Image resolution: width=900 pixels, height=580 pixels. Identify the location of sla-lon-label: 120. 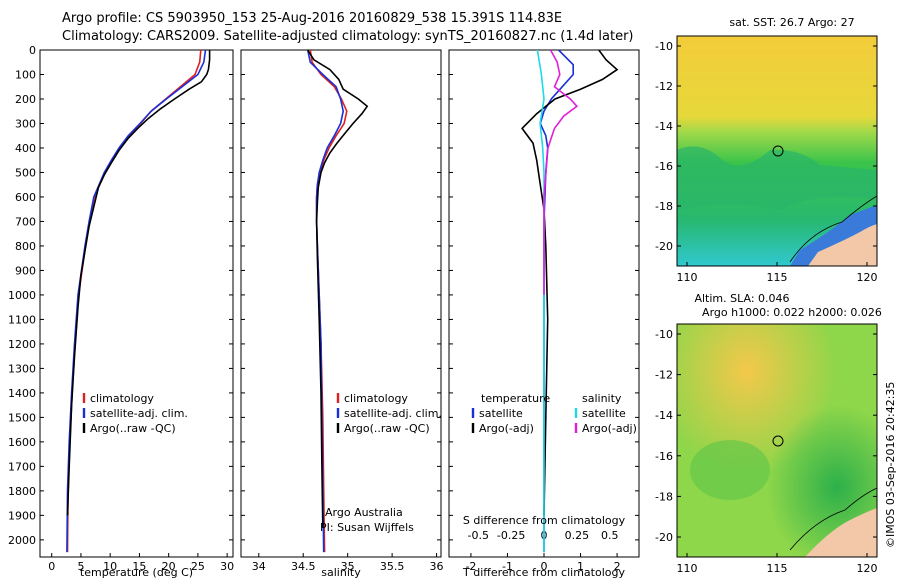
(867, 568).